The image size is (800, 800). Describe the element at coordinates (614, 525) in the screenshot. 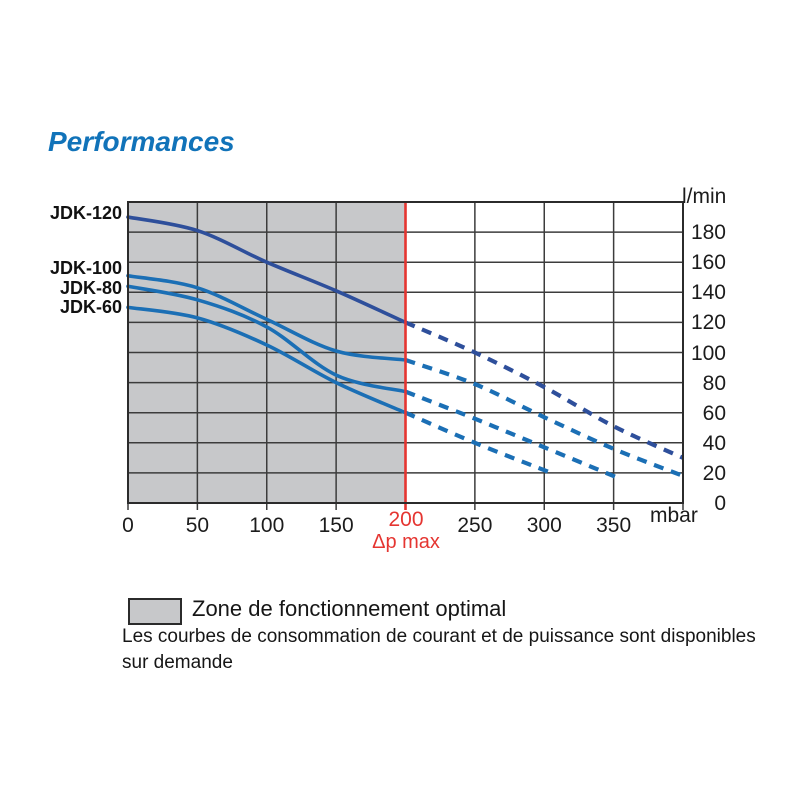

I see `x-tick-label-350: 350` at that location.